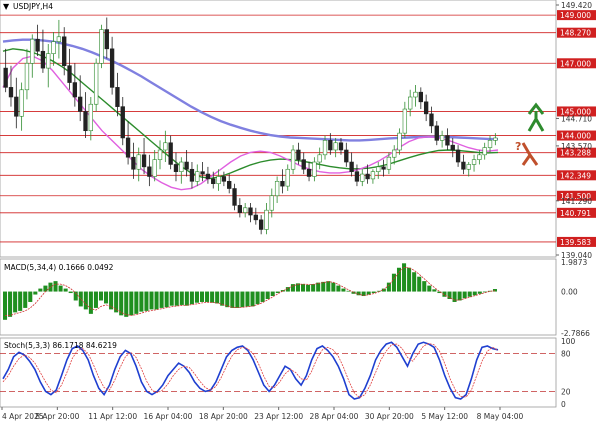  I want to click on level-label: 139.583, so click(575, 242).